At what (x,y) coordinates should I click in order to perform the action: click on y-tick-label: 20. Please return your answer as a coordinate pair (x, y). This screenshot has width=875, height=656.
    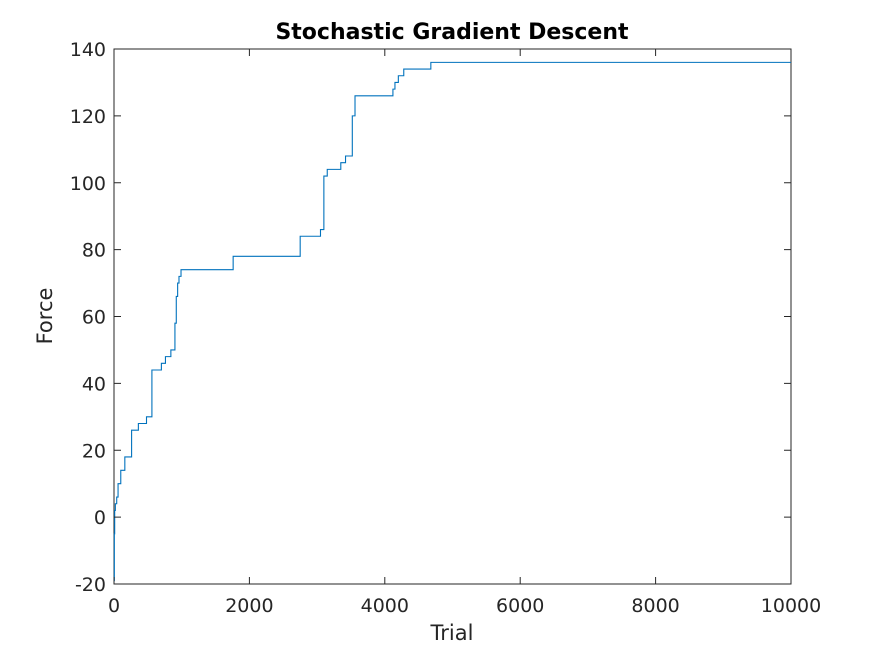
    Looking at the image, I should click on (94, 451).